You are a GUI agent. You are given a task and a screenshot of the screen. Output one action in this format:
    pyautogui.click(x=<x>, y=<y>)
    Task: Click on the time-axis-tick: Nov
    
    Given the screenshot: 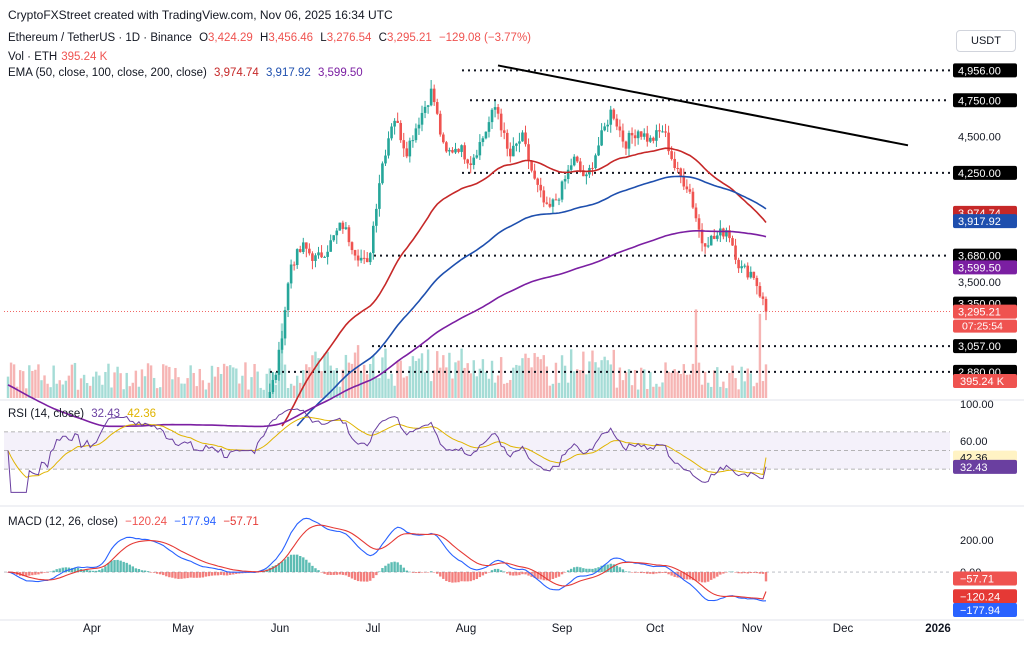 What is the action you would take?
    pyautogui.click(x=752, y=629)
    